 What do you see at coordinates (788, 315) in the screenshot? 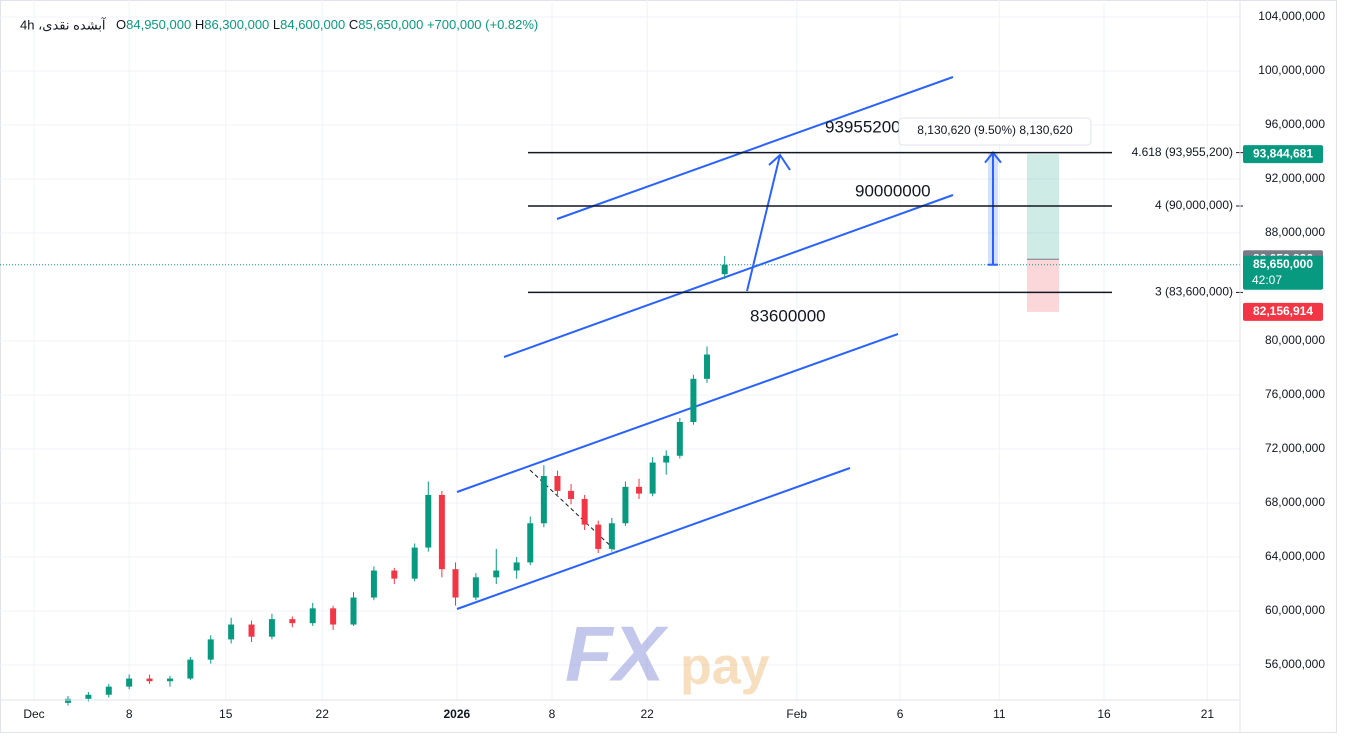
I see `annotation: 83600000` at bounding box center [788, 315].